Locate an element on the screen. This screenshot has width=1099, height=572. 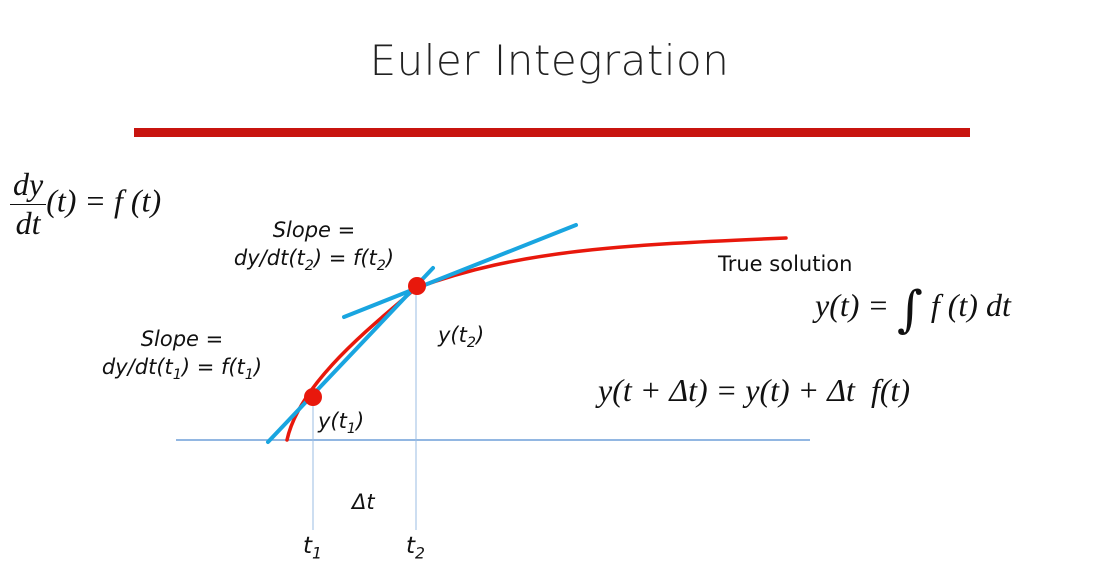
ode-rhs: (t) = f (t) is located at coordinates (104, 200).